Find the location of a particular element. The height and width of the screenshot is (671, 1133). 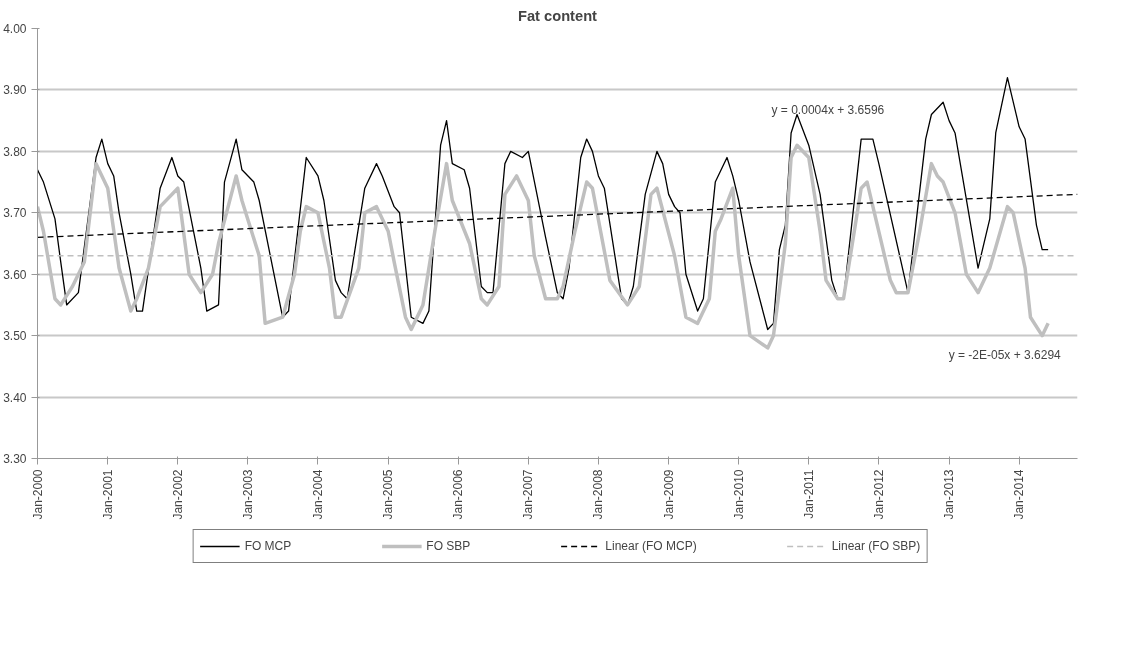

y-tick-label: 3.80 is located at coordinates (15, 151).